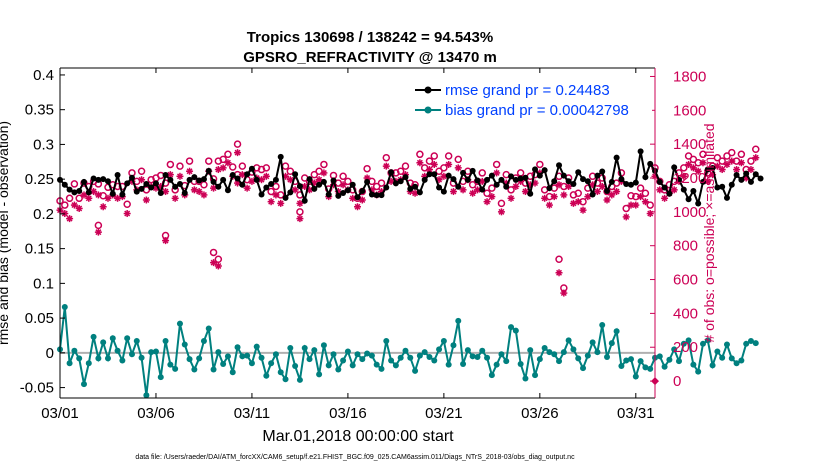  What do you see at coordinates (43, 144) in the screenshot?
I see `y-tick-label: 0.3` at bounding box center [43, 144].